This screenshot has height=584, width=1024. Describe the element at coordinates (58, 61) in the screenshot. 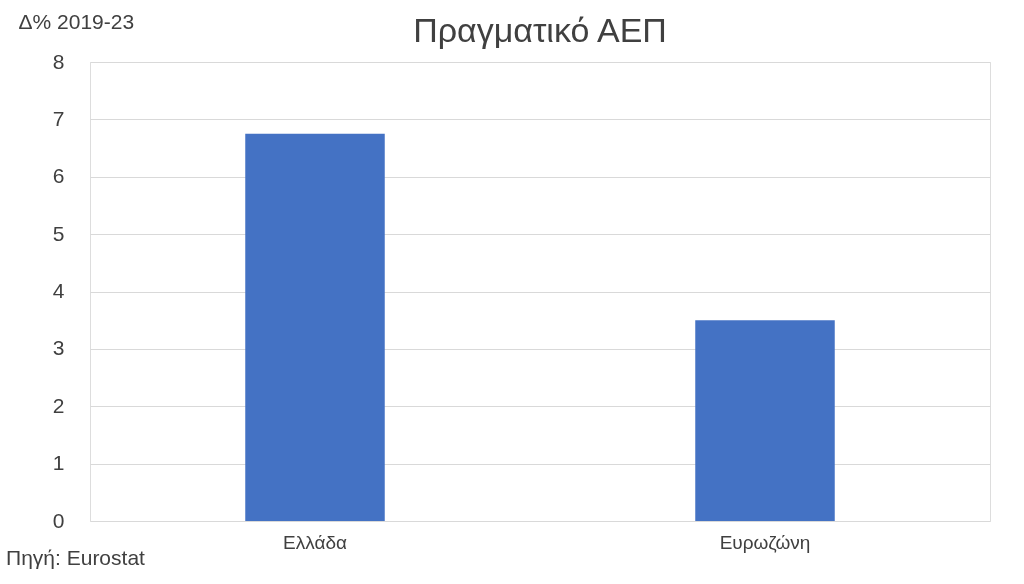

I see `y-tick-label: 8` at that location.